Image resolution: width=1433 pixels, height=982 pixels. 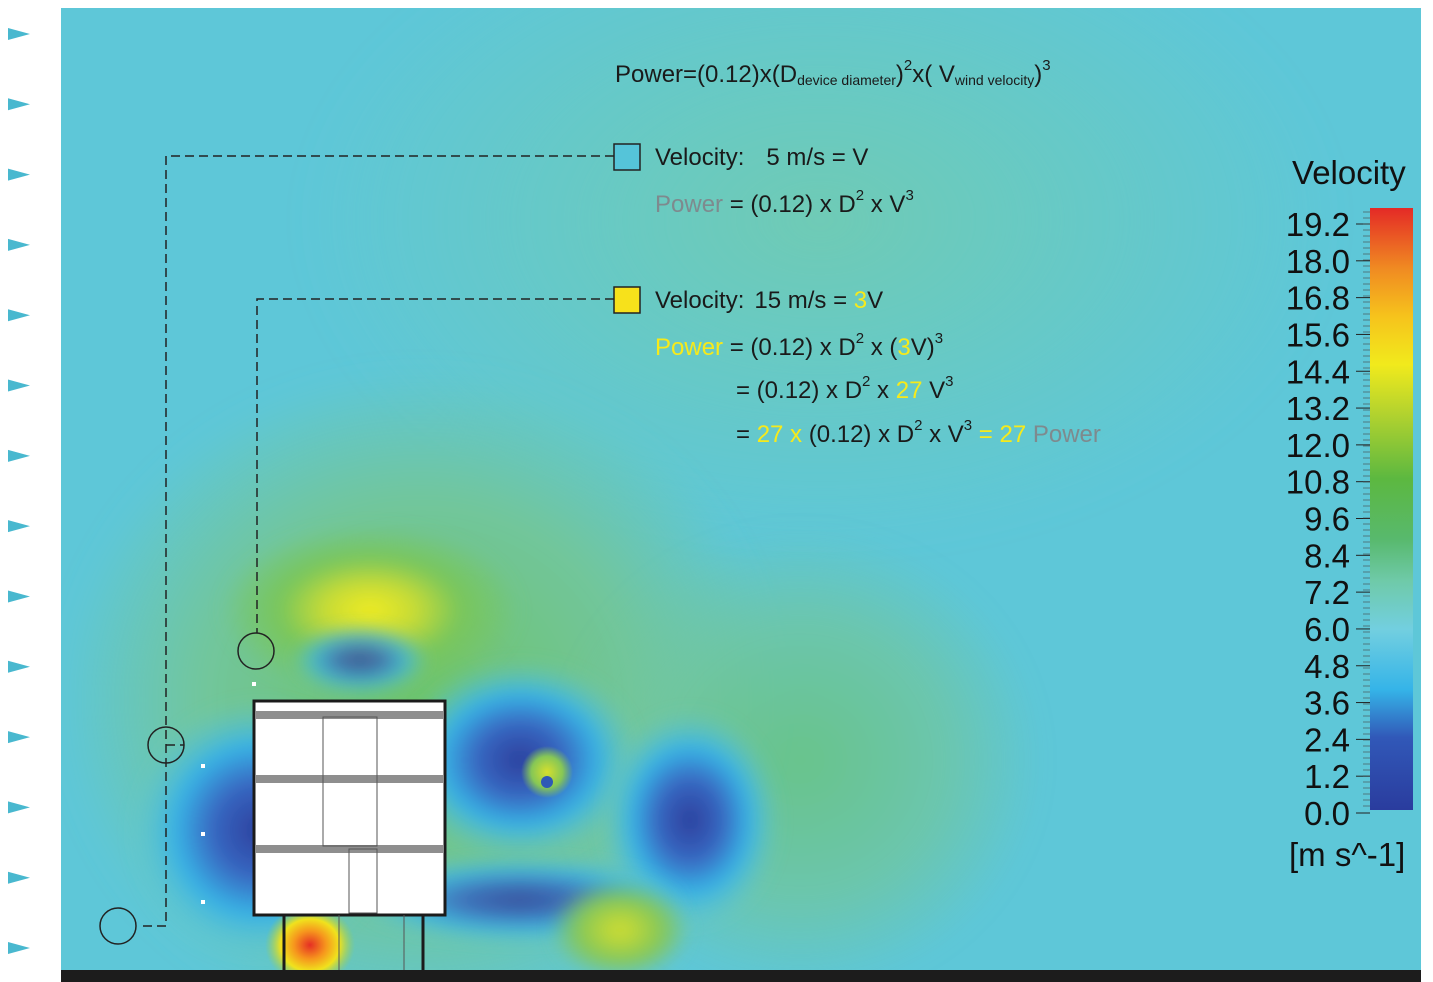 What do you see at coordinates (1318, 445) in the screenshot?
I see `colorbar-tick-label: 12.0` at bounding box center [1318, 445].